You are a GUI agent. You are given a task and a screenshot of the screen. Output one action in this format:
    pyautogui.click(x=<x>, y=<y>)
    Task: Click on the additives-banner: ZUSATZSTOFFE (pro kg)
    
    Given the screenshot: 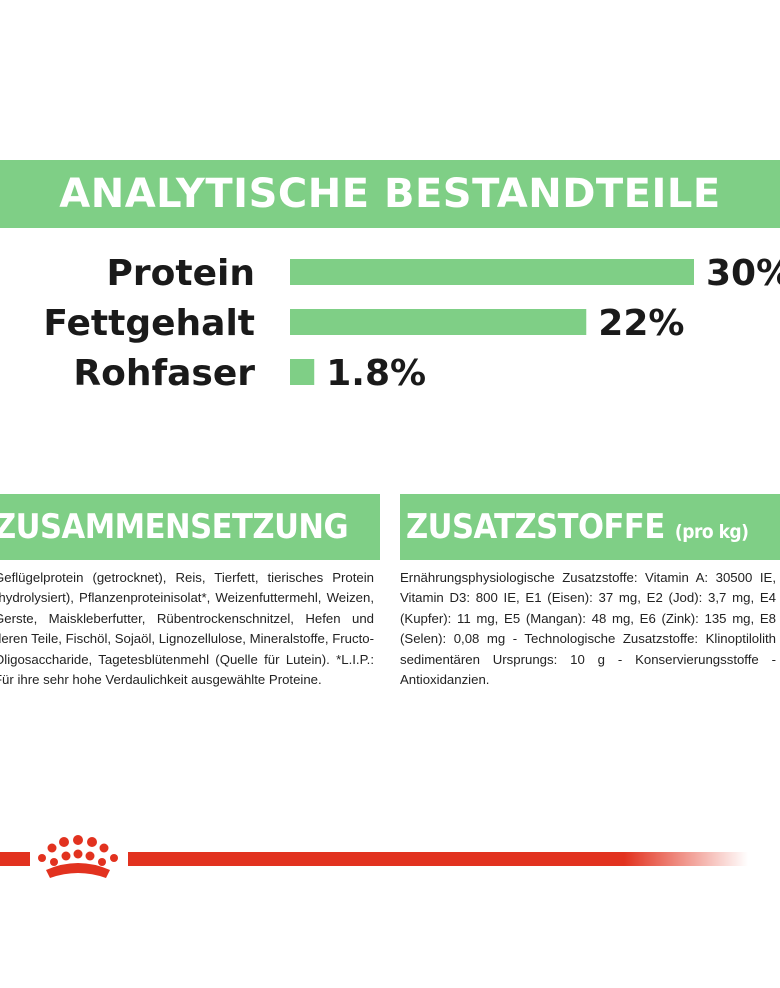 What is the action you would take?
    pyautogui.click(x=590, y=527)
    